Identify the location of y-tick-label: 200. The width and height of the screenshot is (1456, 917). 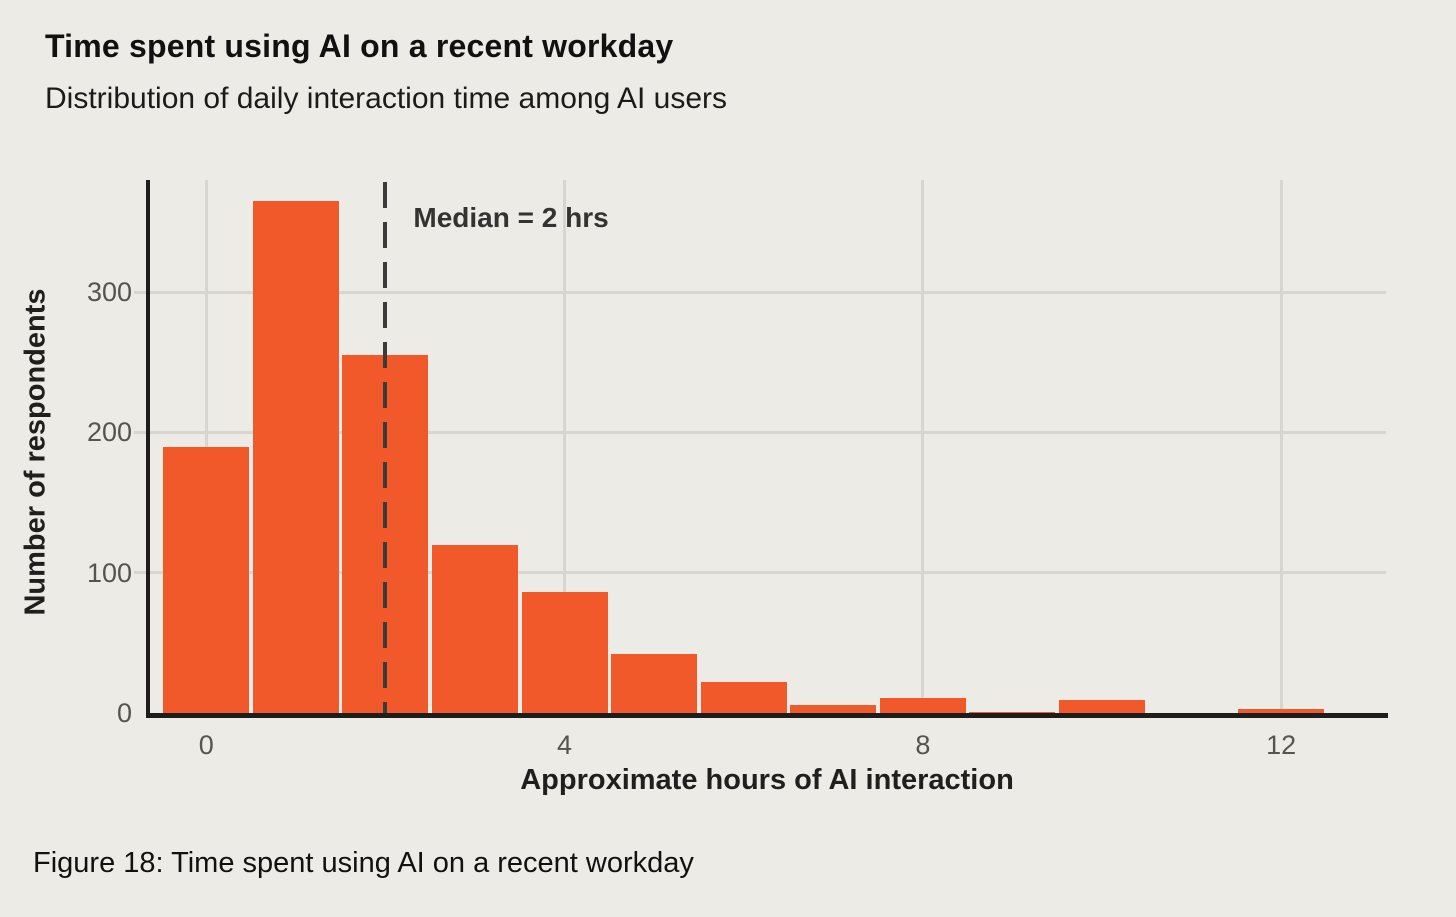
(109, 432).